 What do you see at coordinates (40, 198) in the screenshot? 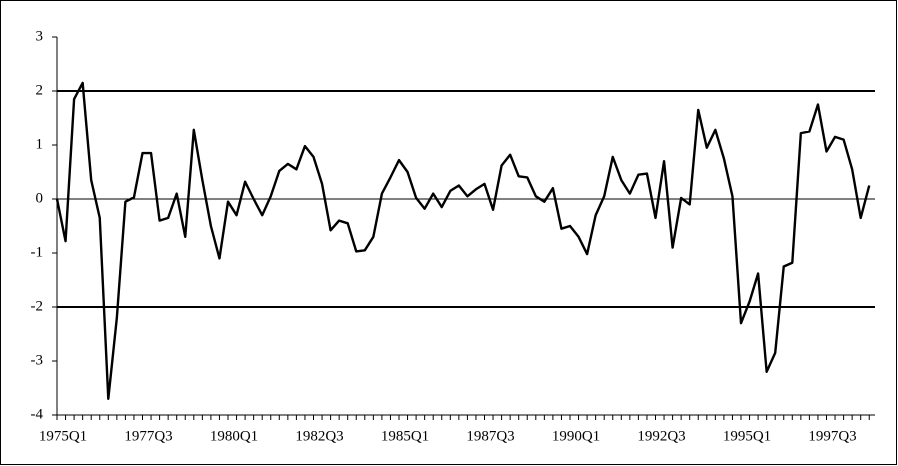
I see `y-tick-label: 0` at bounding box center [40, 198].